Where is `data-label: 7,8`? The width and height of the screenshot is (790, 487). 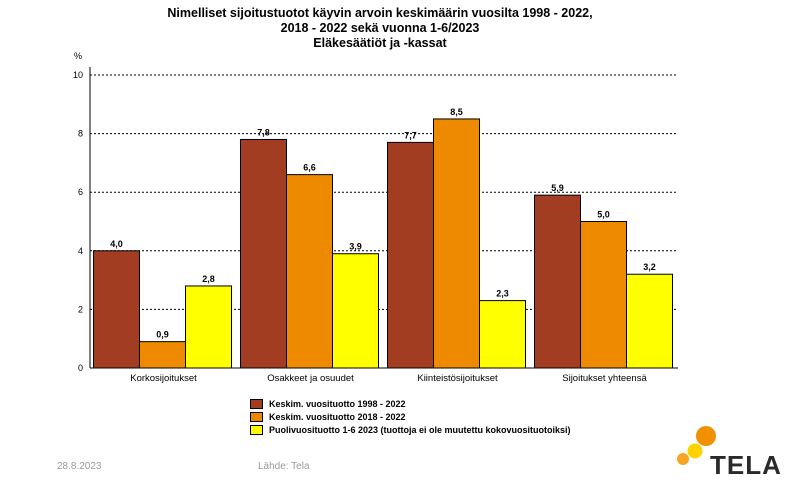
data-label: 7,8 is located at coordinates (263, 132).